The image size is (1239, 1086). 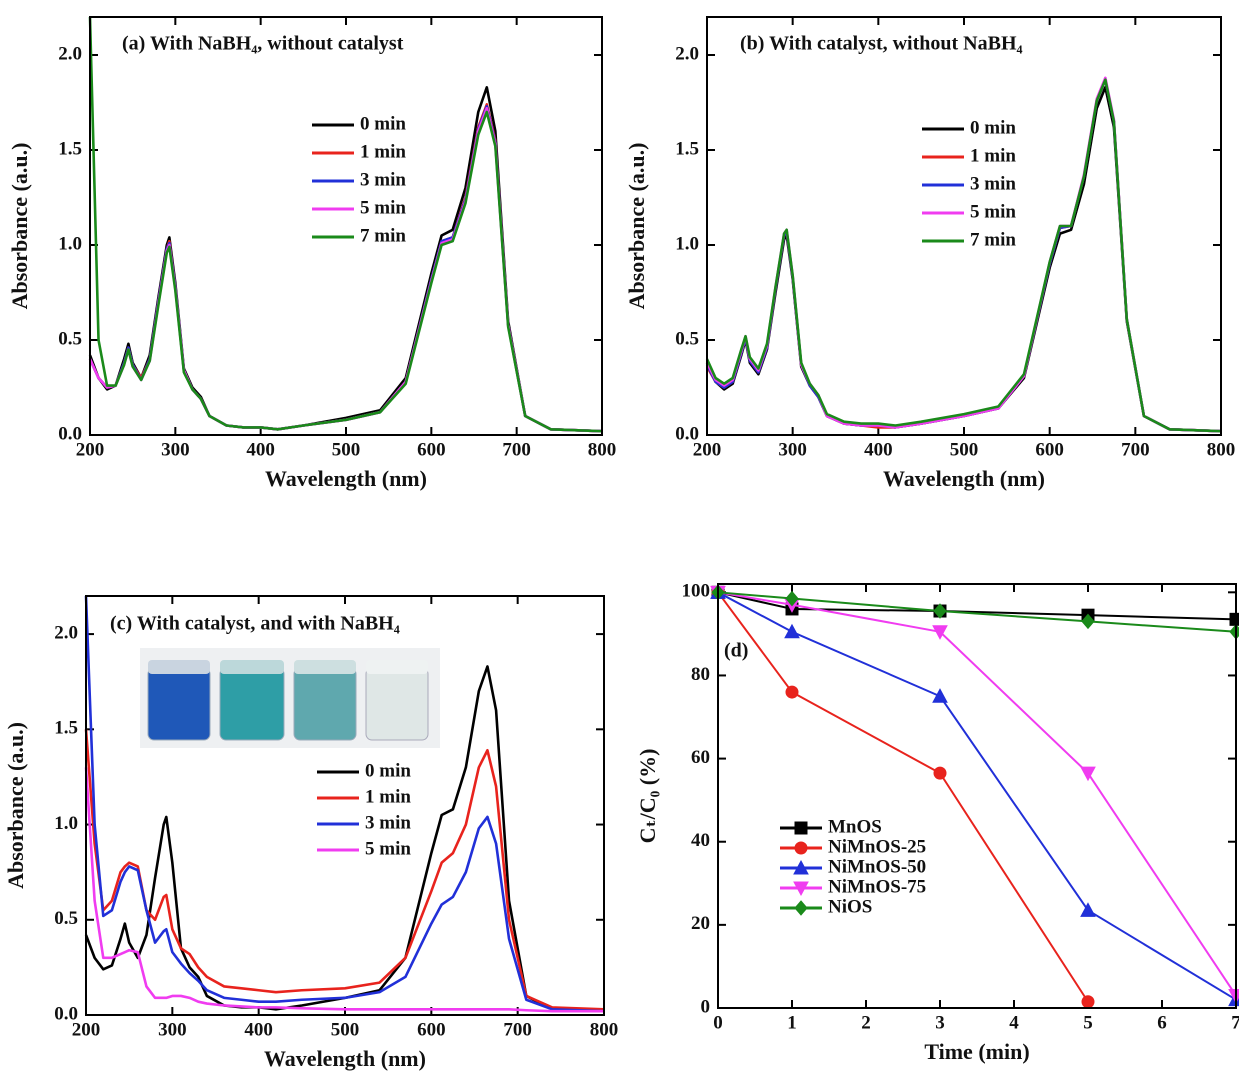 I want to click on x-tick-label: 700, so click(x=516, y=449).